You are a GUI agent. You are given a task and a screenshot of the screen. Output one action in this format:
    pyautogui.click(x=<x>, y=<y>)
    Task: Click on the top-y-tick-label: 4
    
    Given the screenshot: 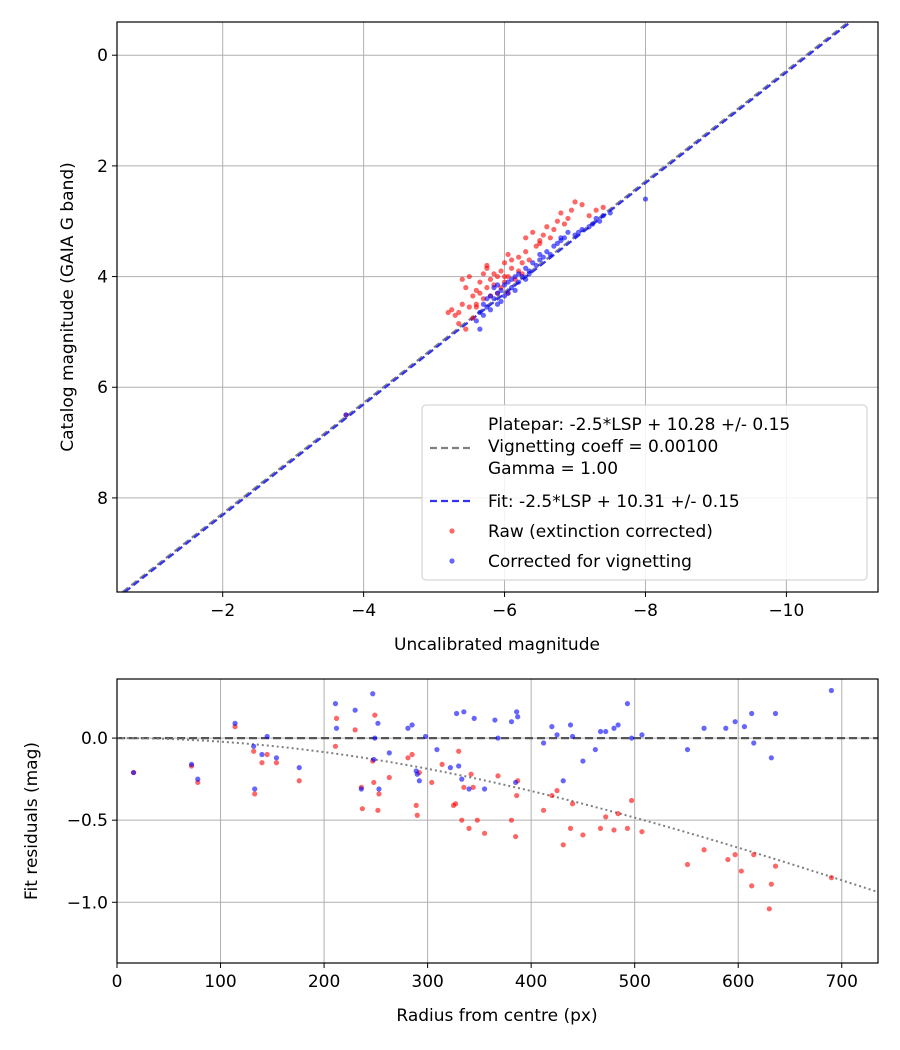 What is the action you would take?
    pyautogui.click(x=102, y=278)
    